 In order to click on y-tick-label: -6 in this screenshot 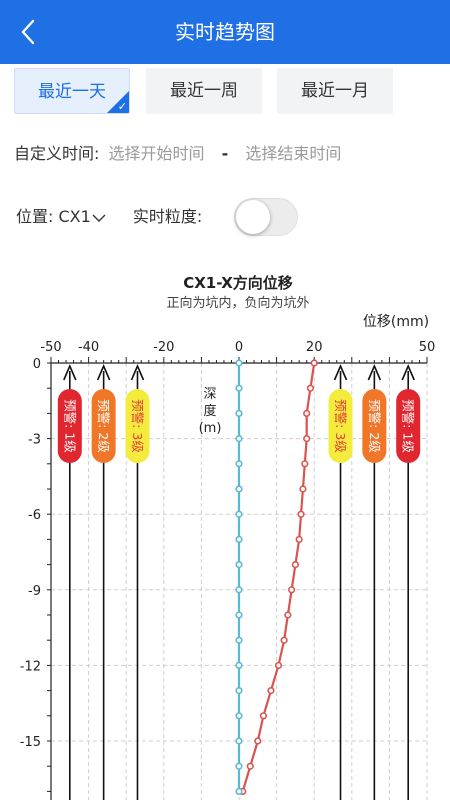, I will do `click(34, 515)`.